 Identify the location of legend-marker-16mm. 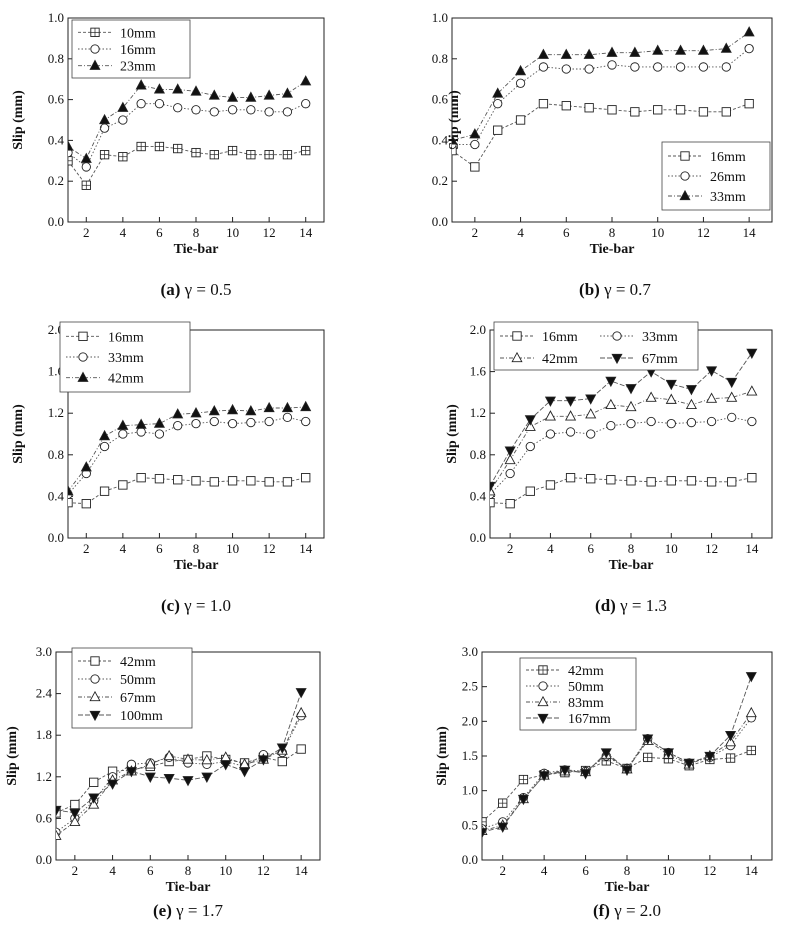
(95, 49).